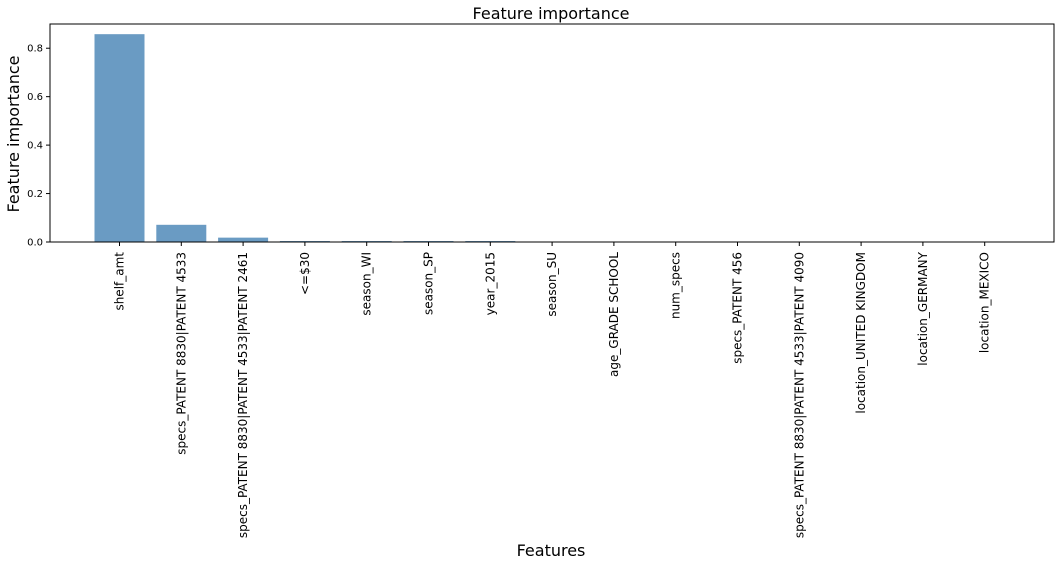 This screenshot has height=566, width=1064. What do you see at coordinates (614, 314) in the screenshot?
I see `x-tick-label-8: age_GRADE SCHOOL` at bounding box center [614, 314].